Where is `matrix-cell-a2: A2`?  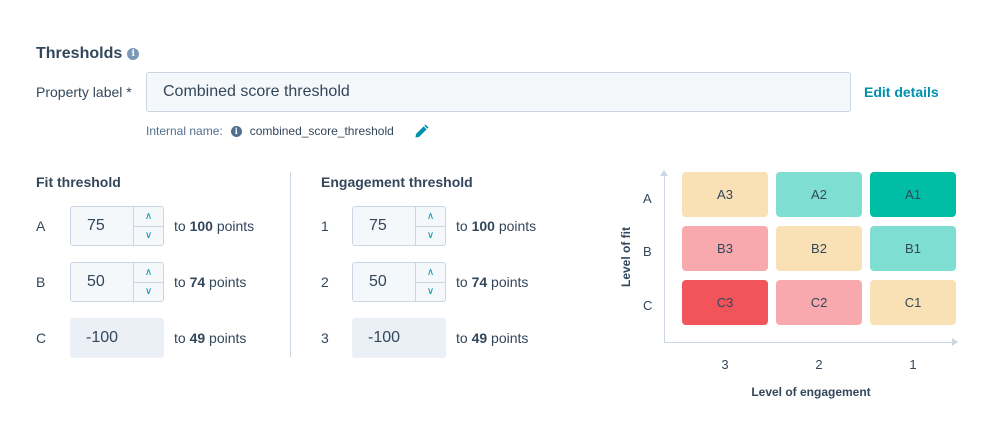
matrix-cell-a2: A2 is located at coordinates (819, 194).